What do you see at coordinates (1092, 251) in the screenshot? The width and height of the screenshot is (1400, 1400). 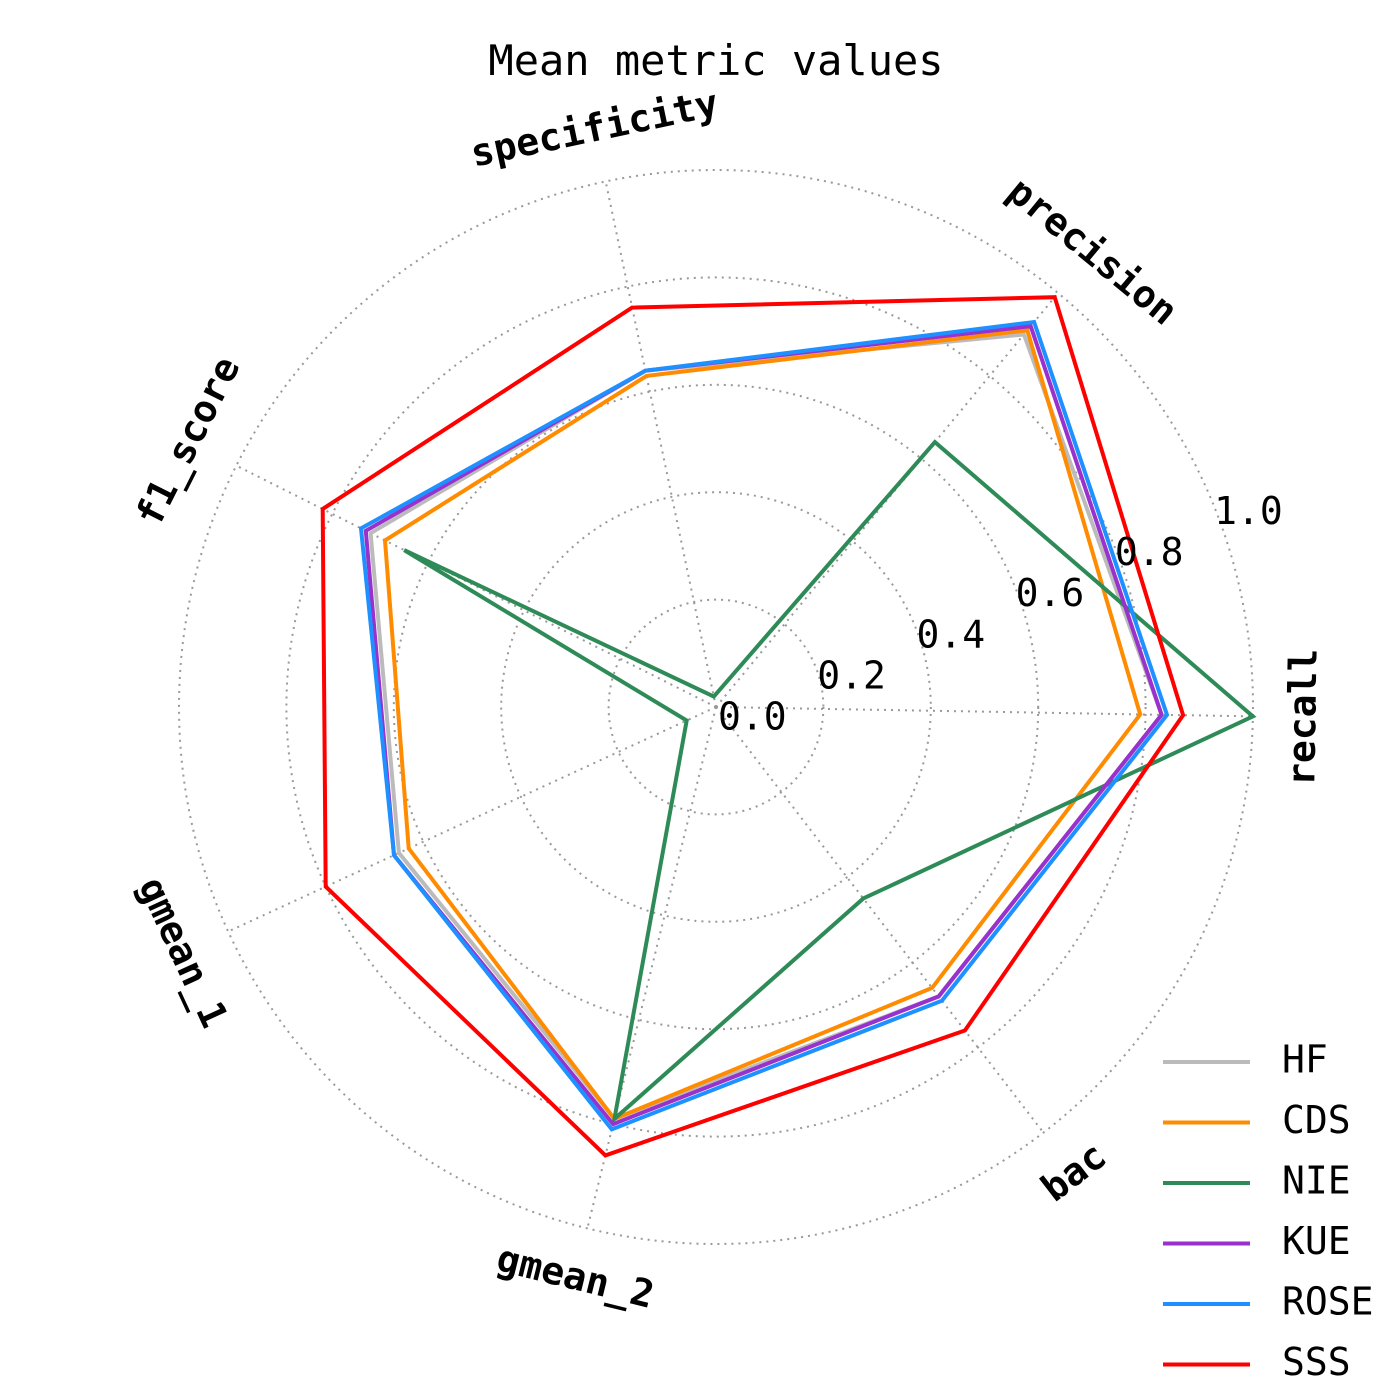 I see `axis-label-1: precision` at bounding box center [1092, 251].